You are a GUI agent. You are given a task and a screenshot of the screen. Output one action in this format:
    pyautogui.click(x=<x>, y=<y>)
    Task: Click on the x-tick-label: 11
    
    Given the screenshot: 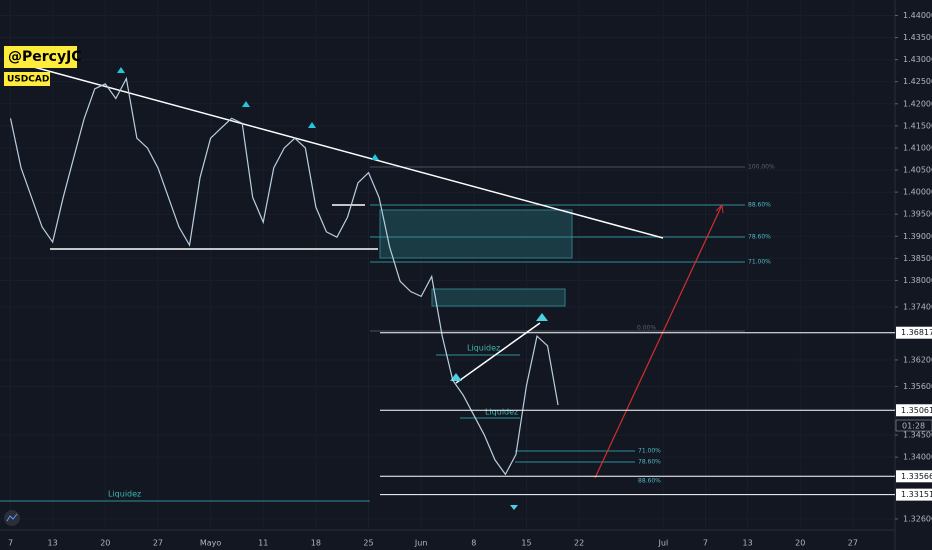 What is the action you would take?
    pyautogui.click(x=263, y=543)
    